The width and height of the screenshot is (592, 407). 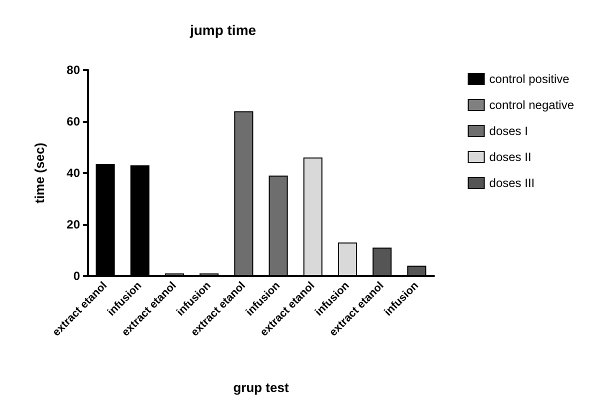 I want to click on y-axis-title: time (sec), so click(x=39, y=173).